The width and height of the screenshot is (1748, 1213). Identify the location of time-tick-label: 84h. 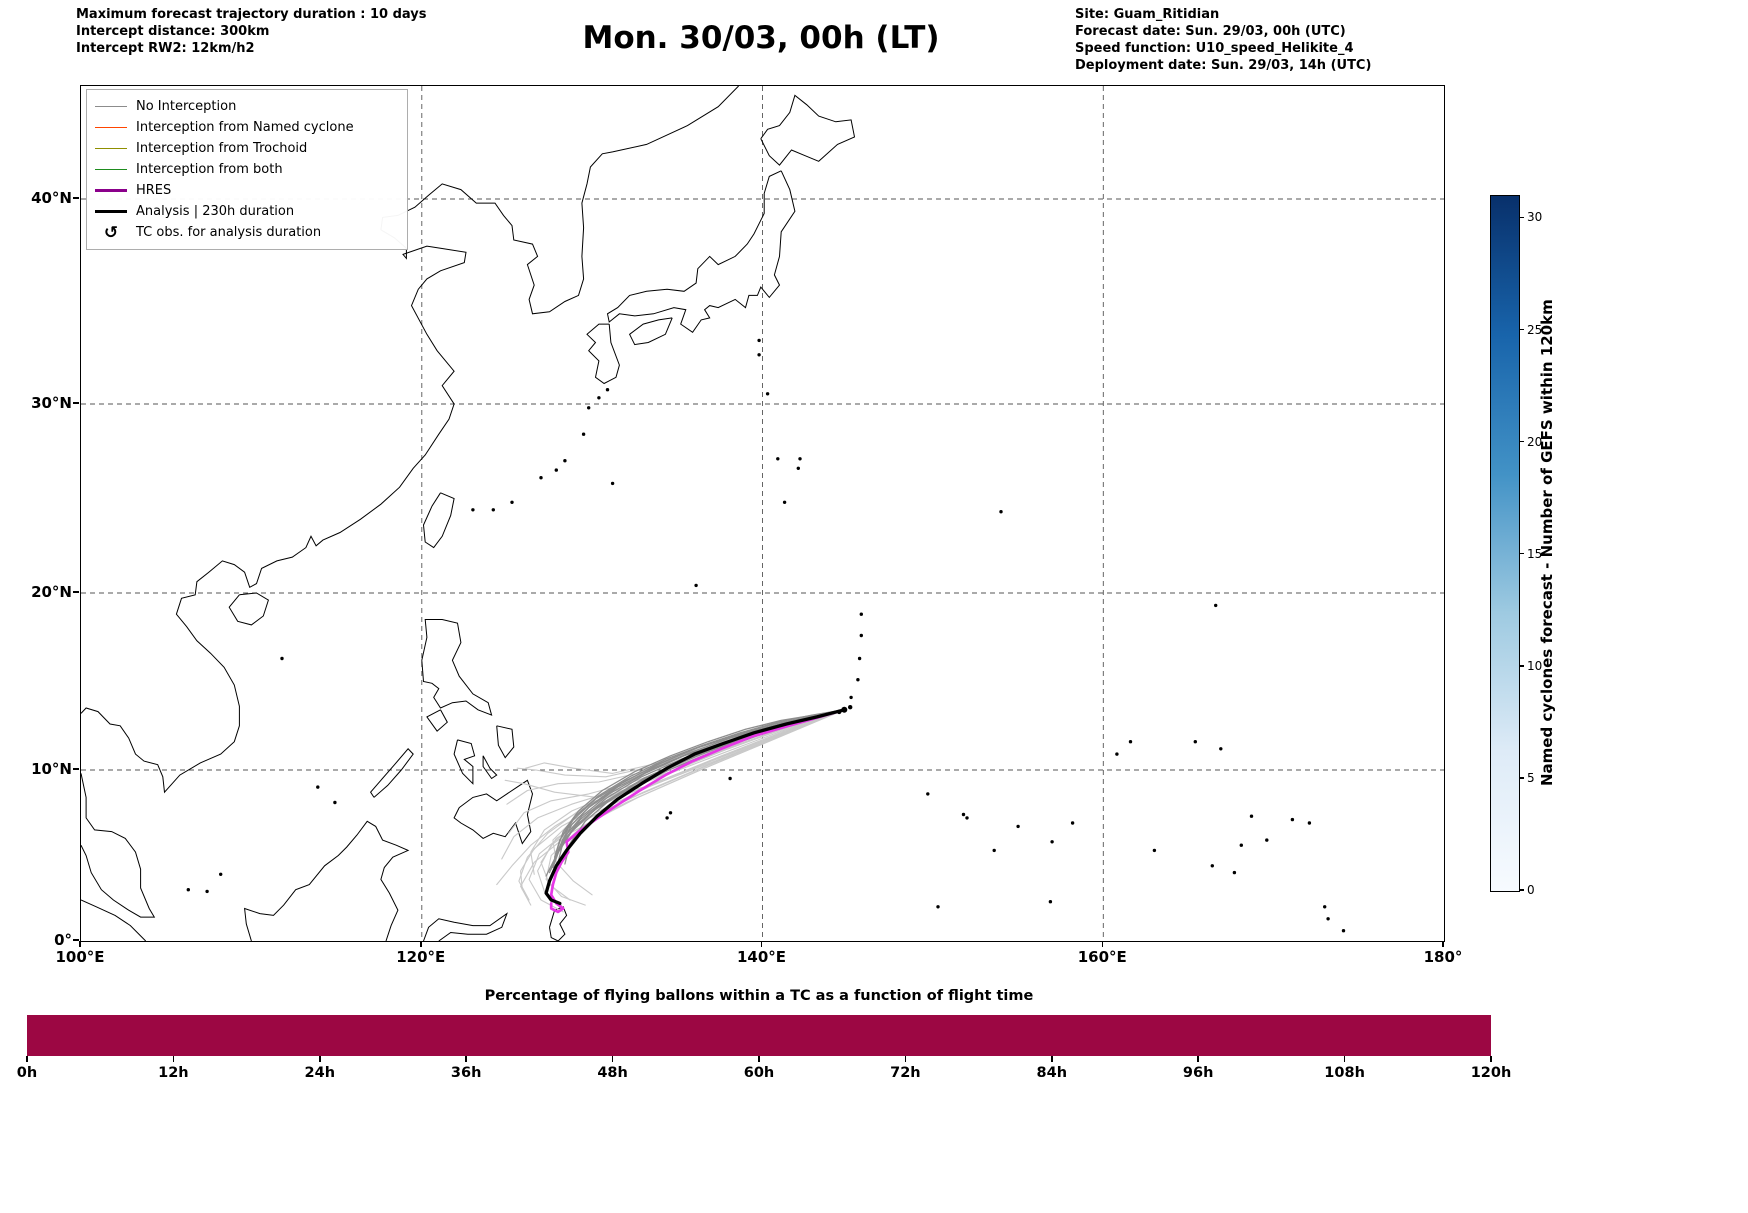
(1052, 1073).